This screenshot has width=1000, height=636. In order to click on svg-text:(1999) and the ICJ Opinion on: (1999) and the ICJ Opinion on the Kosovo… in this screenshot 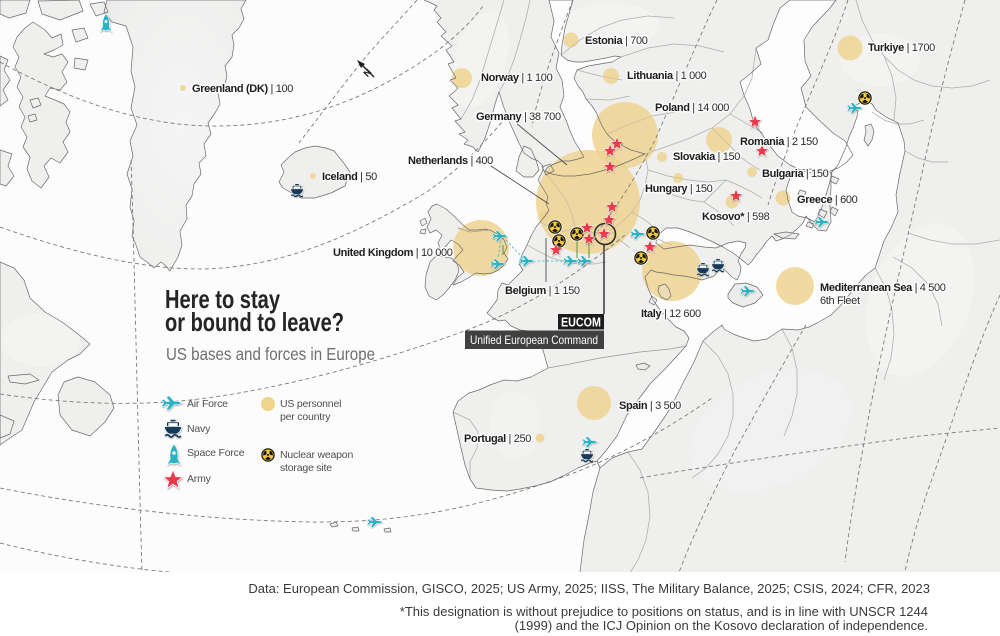, I will do `click(721, 625)`.